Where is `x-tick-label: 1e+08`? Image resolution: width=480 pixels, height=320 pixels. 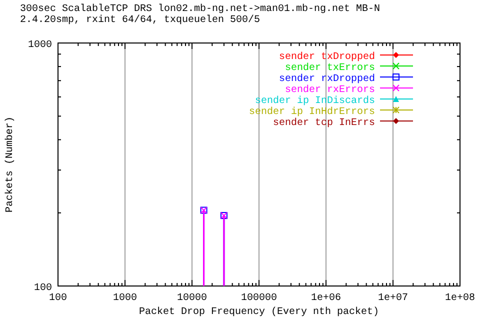 x-tick-label: 1e+08 is located at coordinates (460, 298).